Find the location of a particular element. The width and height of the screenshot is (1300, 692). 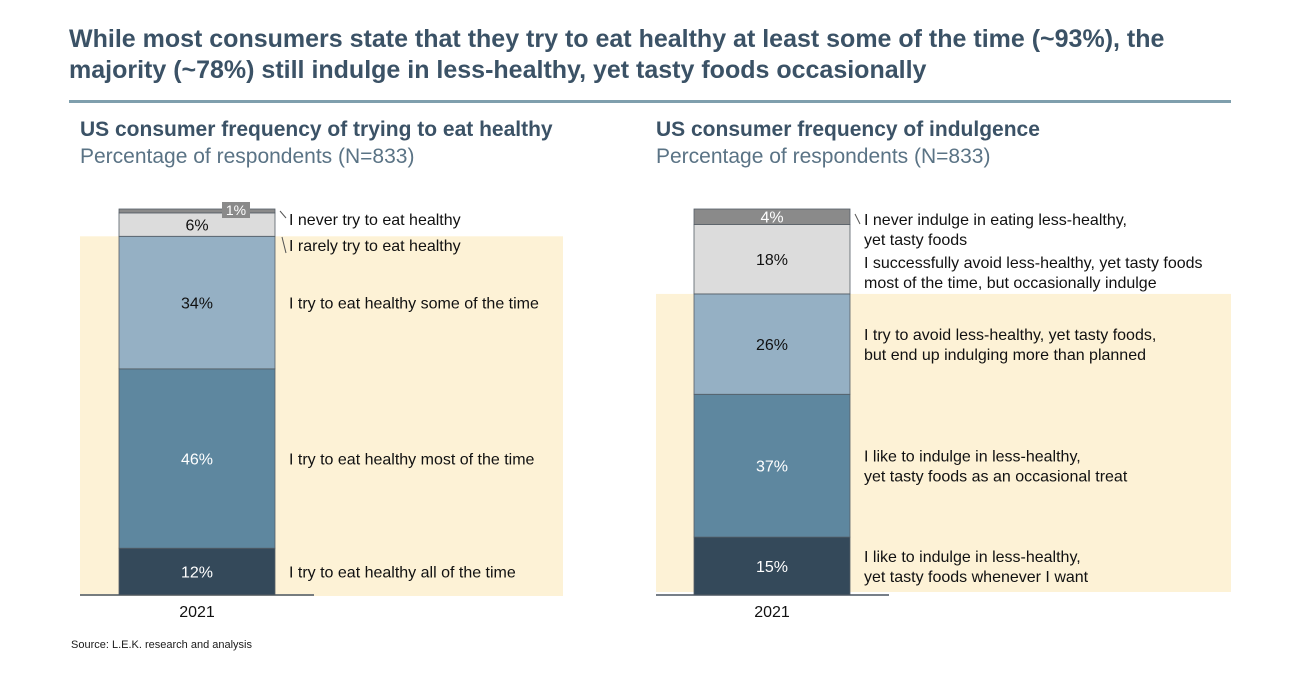

chart-1-category-label: I try to eat healthy most of the time is located at coordinates (412, 460).